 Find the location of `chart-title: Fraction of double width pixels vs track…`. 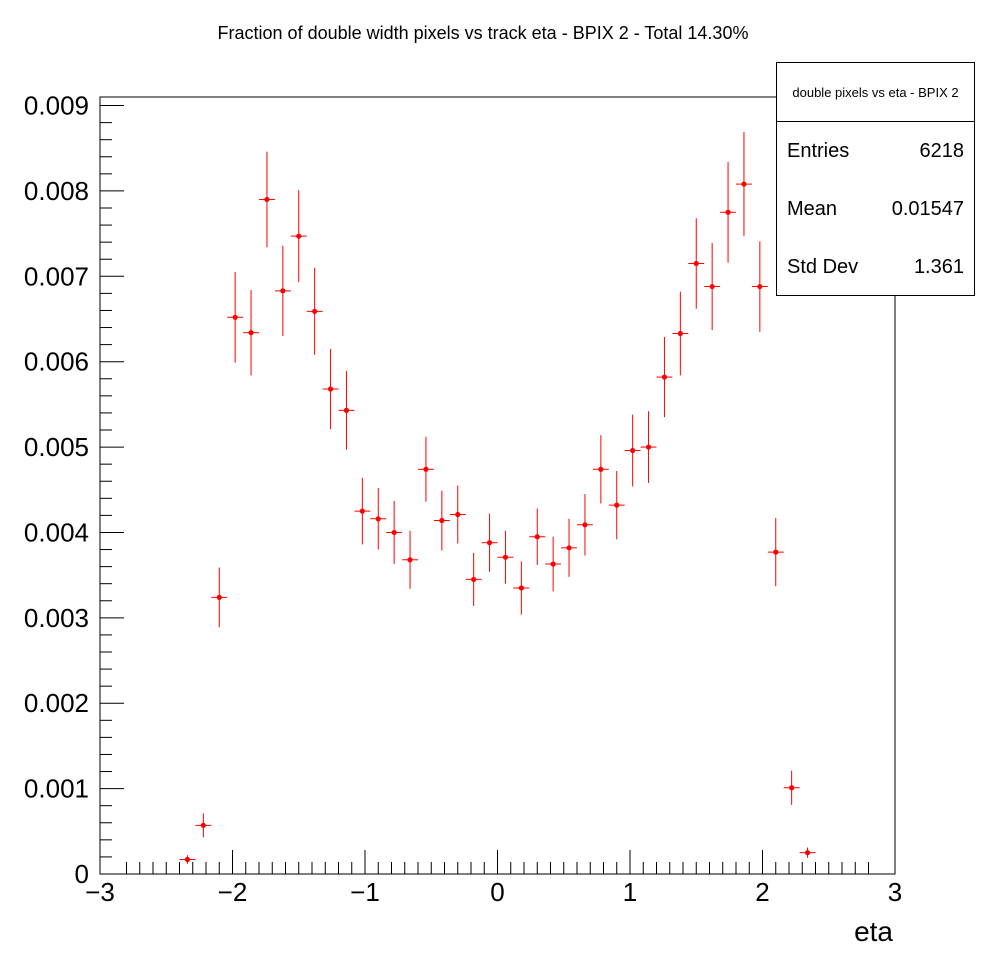

chart-title: Fraction of double width pixels vs track… is located at coordinates (483, 33).